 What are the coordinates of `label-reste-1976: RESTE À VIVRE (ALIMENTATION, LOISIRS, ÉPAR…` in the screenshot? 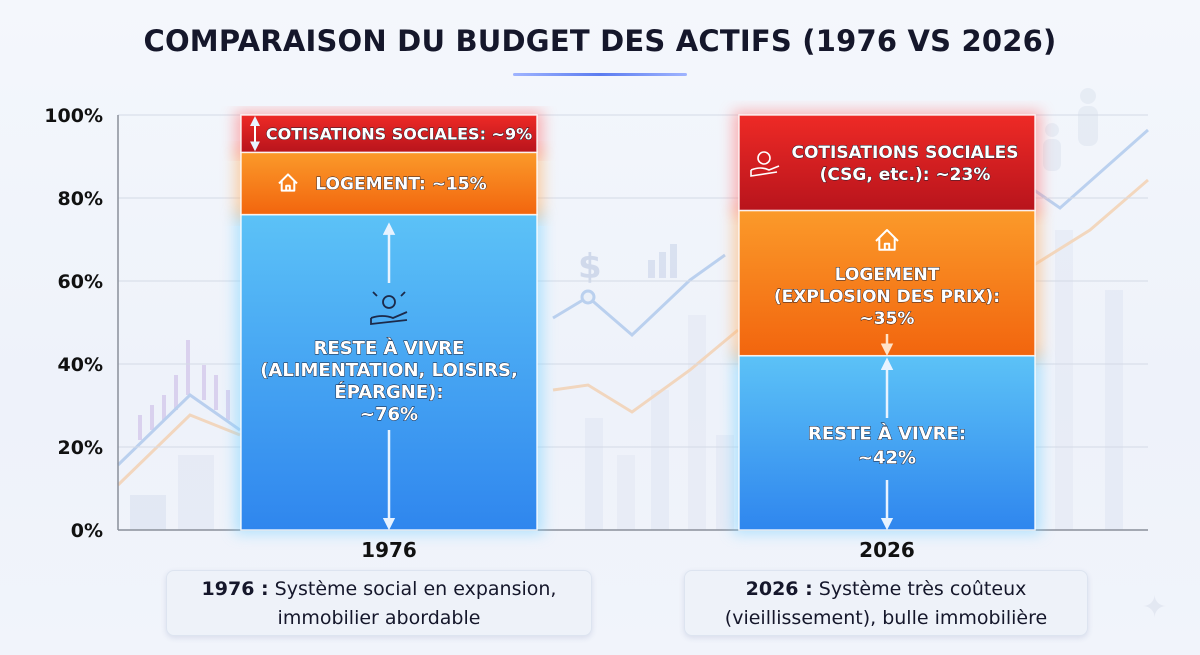 It's located at (389, 381).